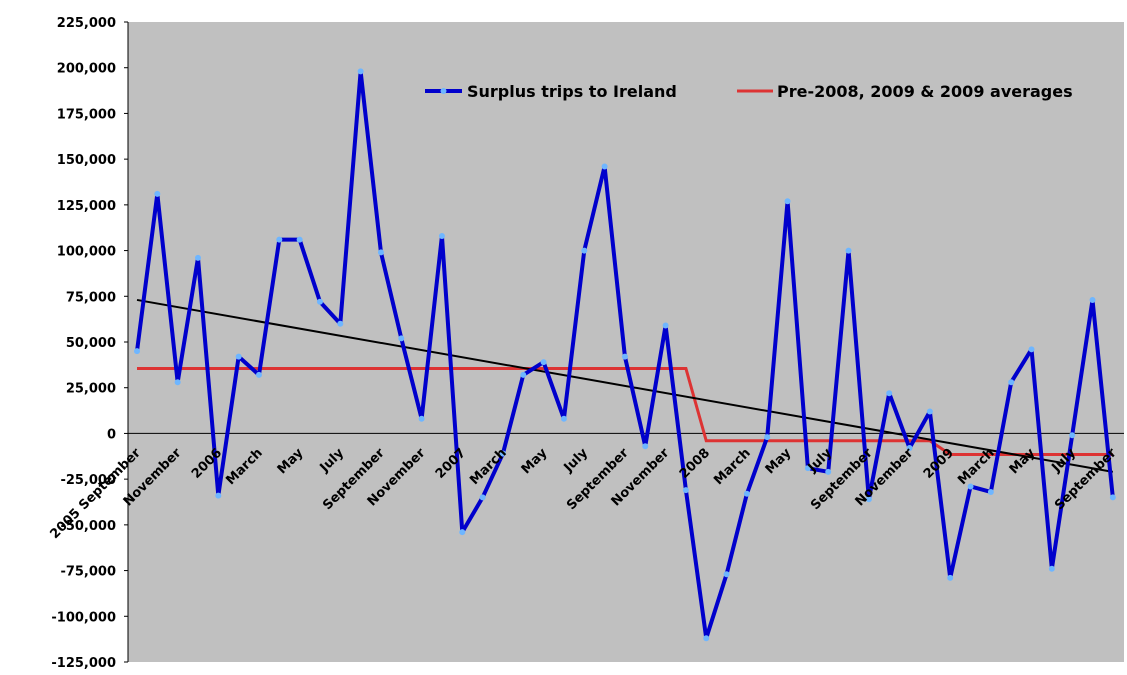 This screenshot has width=1127, height=675. What do you see at coordinates (91, 389) in the screenshot?
I see `y-tick-label: 25,000` at bounding box center [91, 389].